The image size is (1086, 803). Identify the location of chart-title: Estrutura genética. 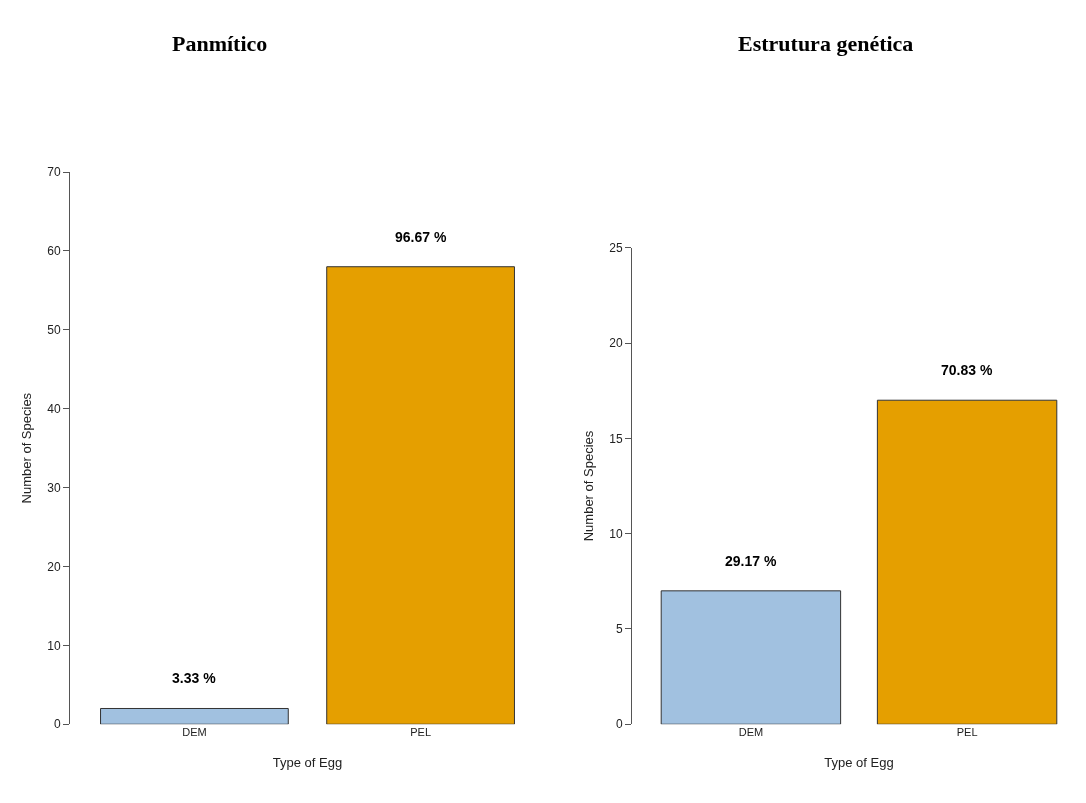
(826, 43).